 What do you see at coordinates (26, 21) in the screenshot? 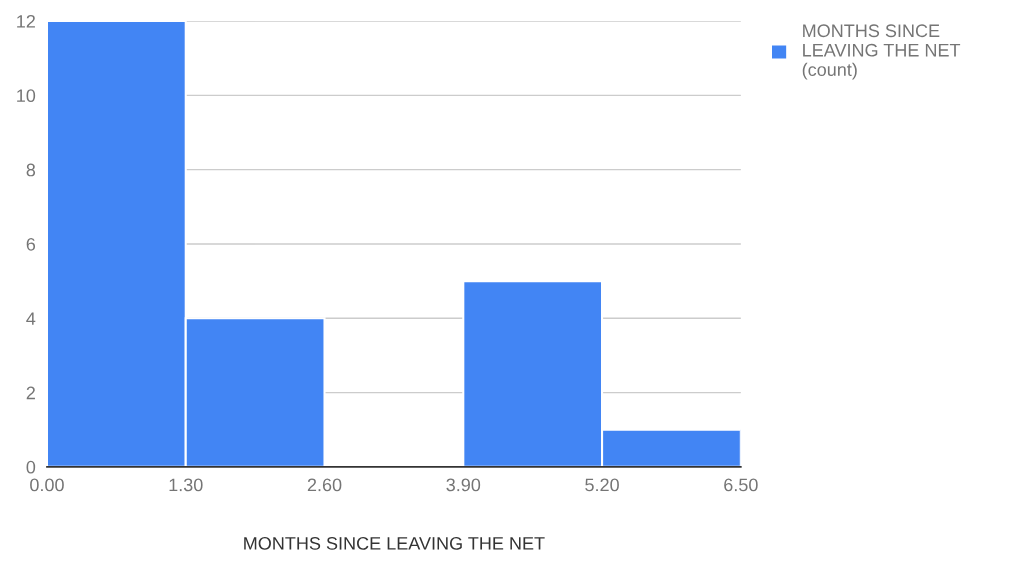
I see `y-tick-label: 12` at bounding box center [26, 21].